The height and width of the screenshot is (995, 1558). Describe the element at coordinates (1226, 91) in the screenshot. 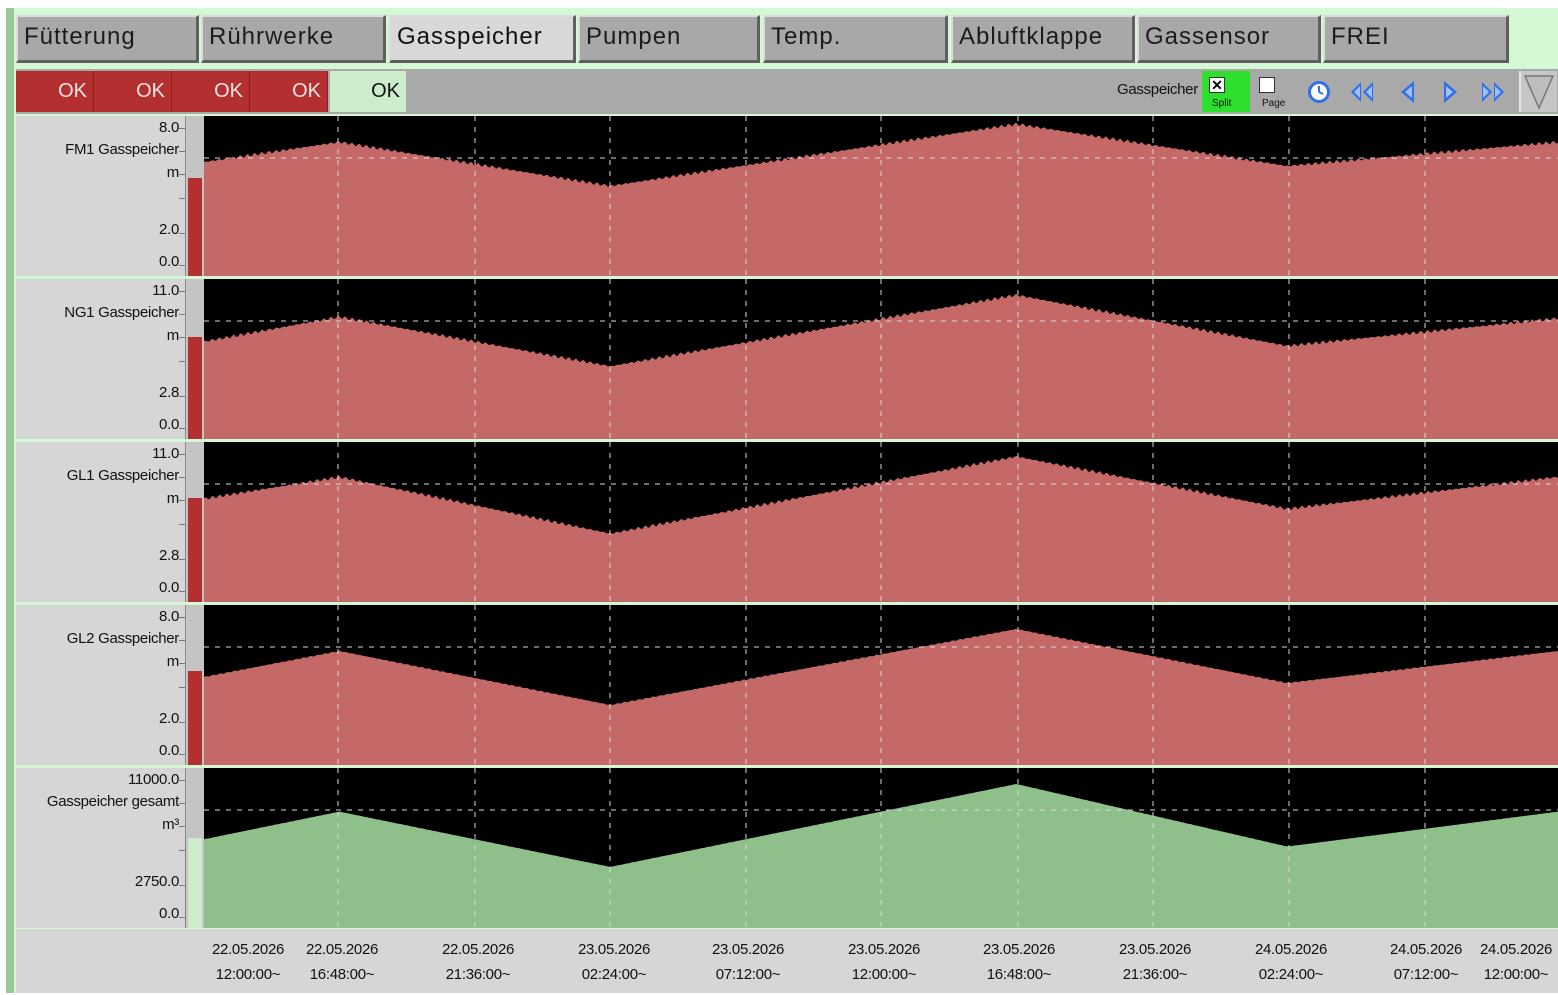

I see `split-toggle: ✕ Split` at that location.